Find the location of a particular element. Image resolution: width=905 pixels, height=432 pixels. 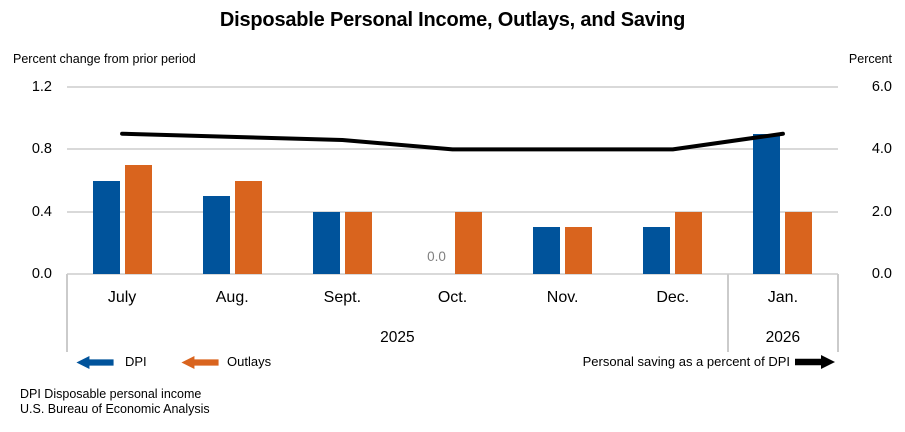

footnote-dpi: DPI Disposable personal income is located at coordinates (111, 394).